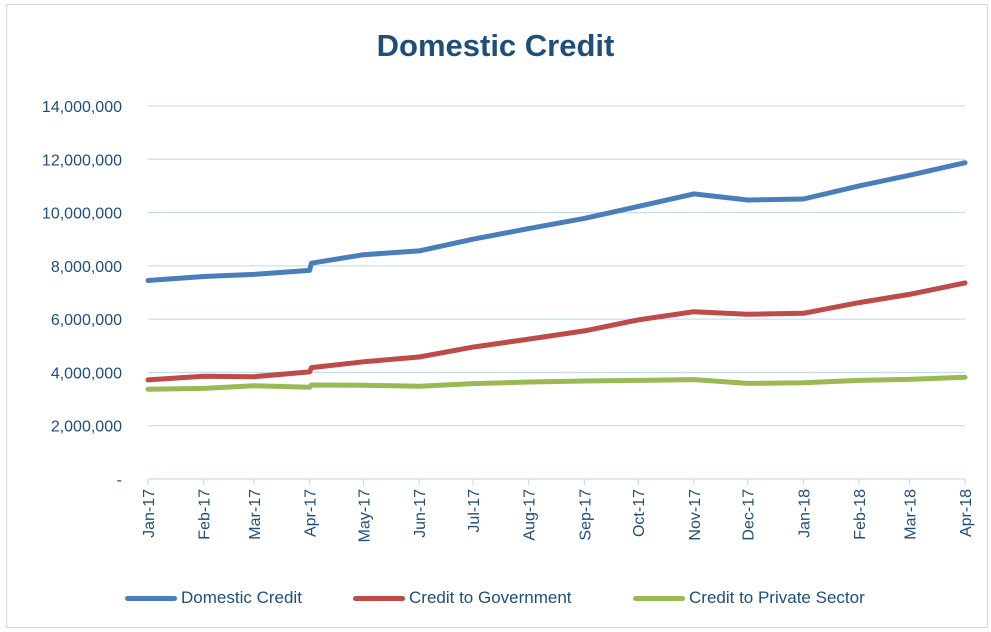 The width and height of the screenshot is (991, 632). What do you see at coordinates (695, 515) in the screenshot?
I see `x-tick-label: Nov-17` at bounding box center [695, 515].